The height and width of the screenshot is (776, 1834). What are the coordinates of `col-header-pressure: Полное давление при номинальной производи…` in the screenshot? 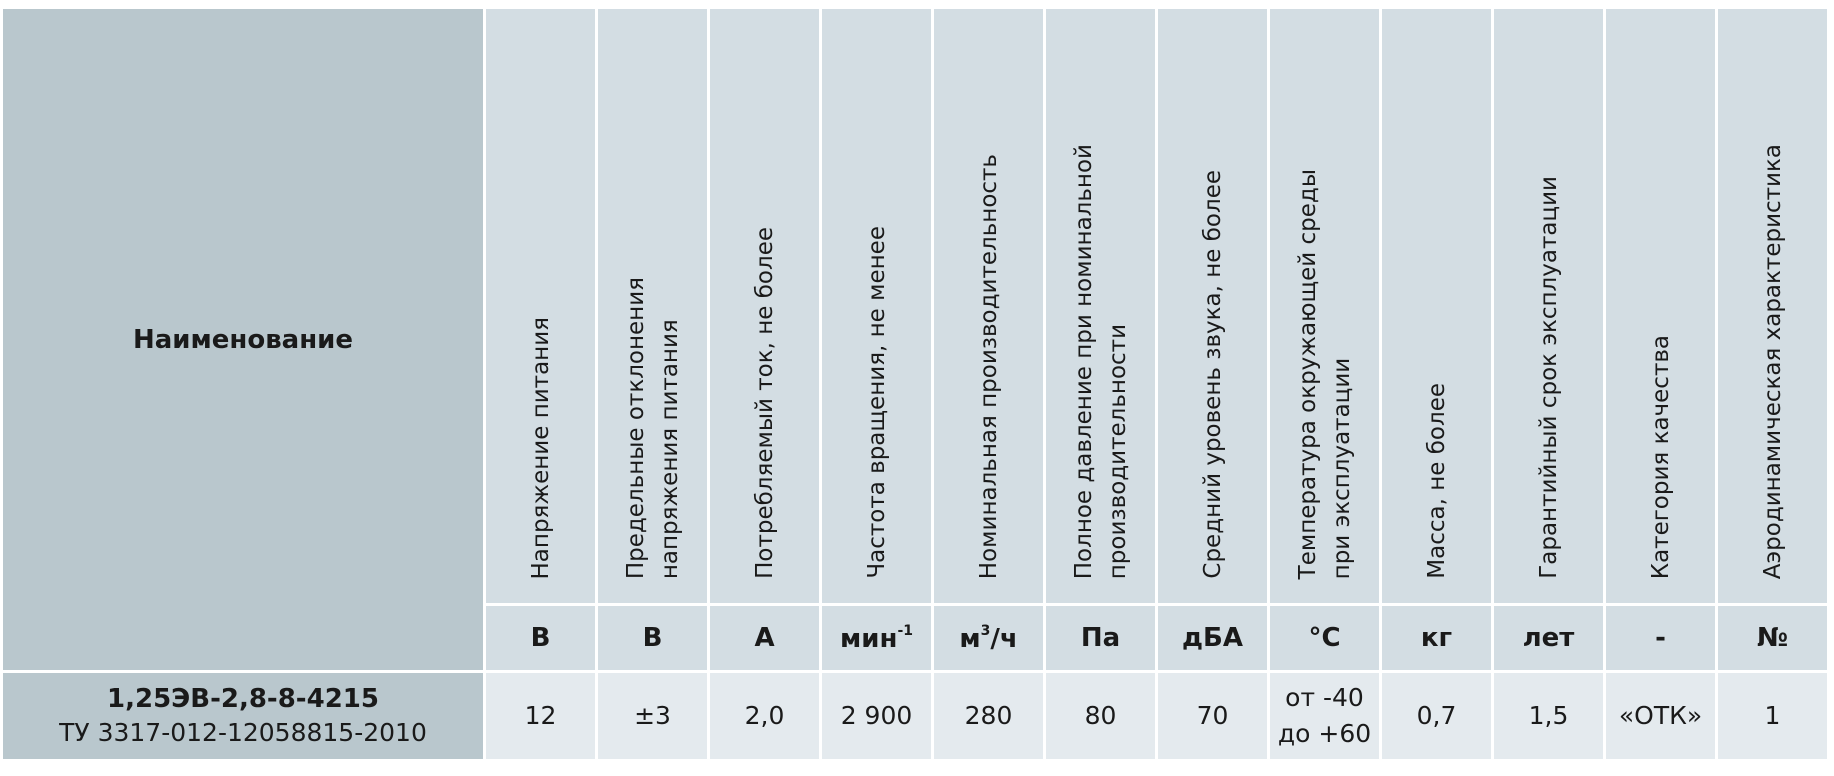 It's located at (1100, 306).